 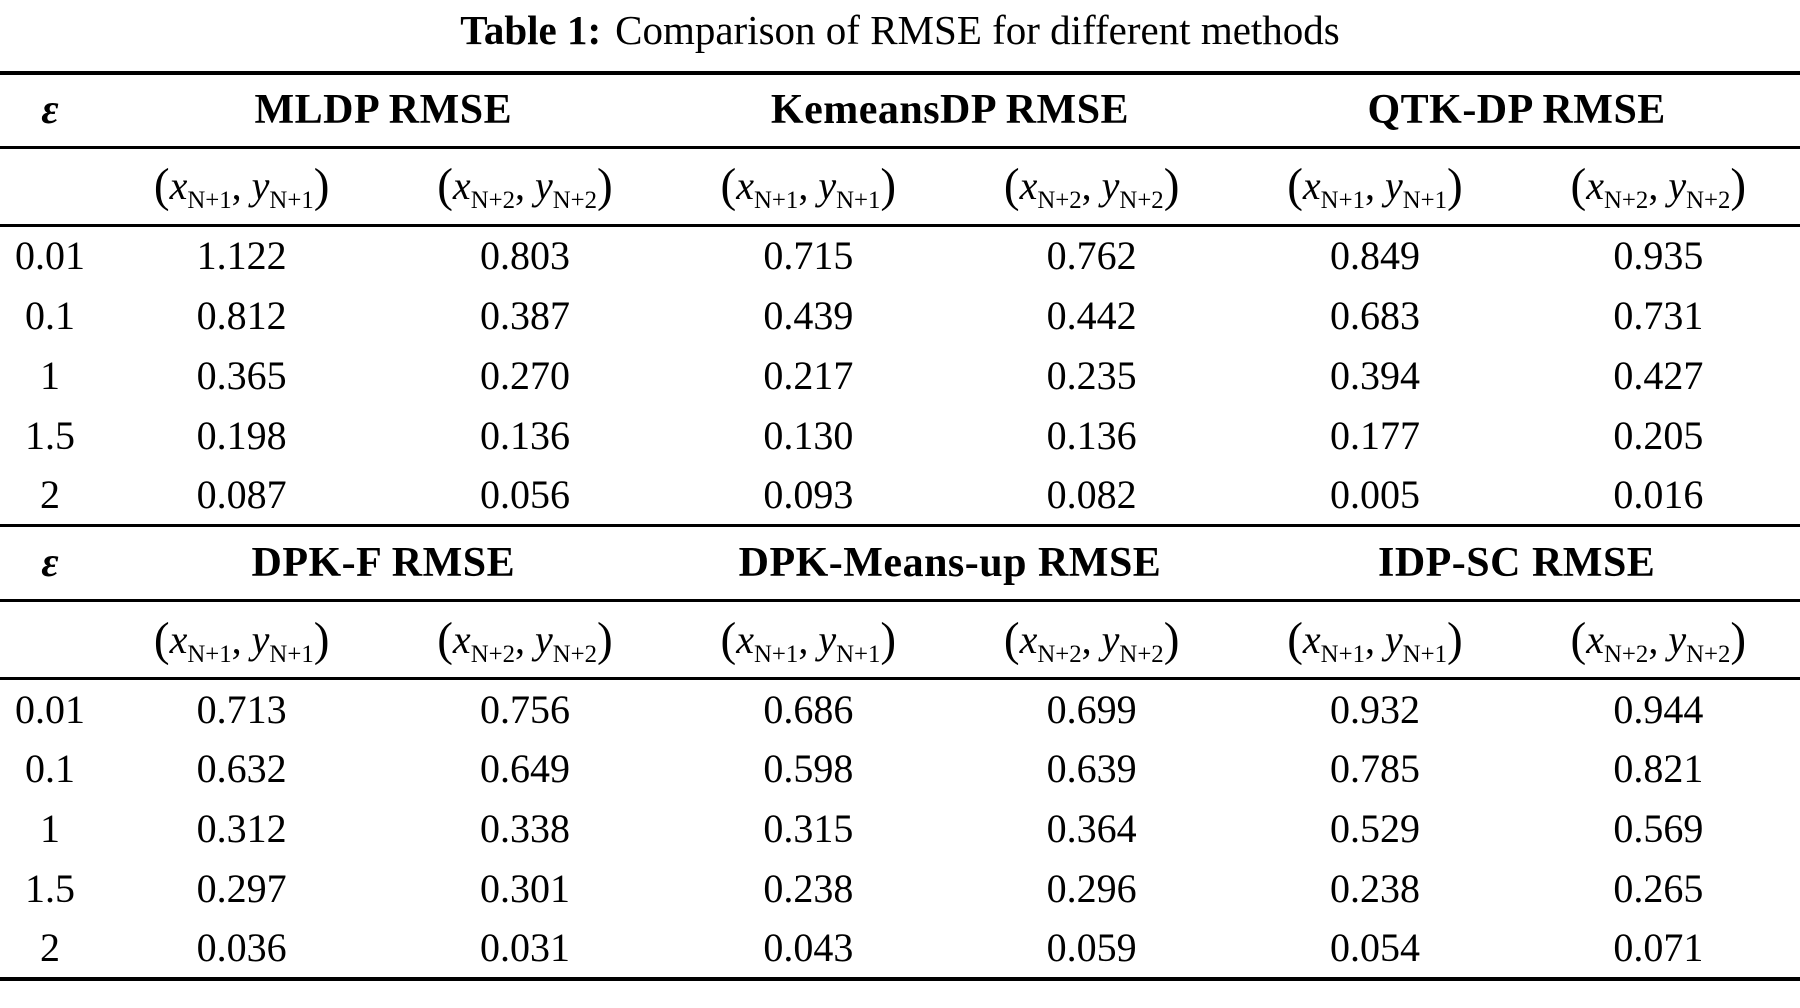 What do you see at coordinates (1658, 256) in the screenshot?
I see `rmse-value: 0.935` at bounding box center [1658, 256].